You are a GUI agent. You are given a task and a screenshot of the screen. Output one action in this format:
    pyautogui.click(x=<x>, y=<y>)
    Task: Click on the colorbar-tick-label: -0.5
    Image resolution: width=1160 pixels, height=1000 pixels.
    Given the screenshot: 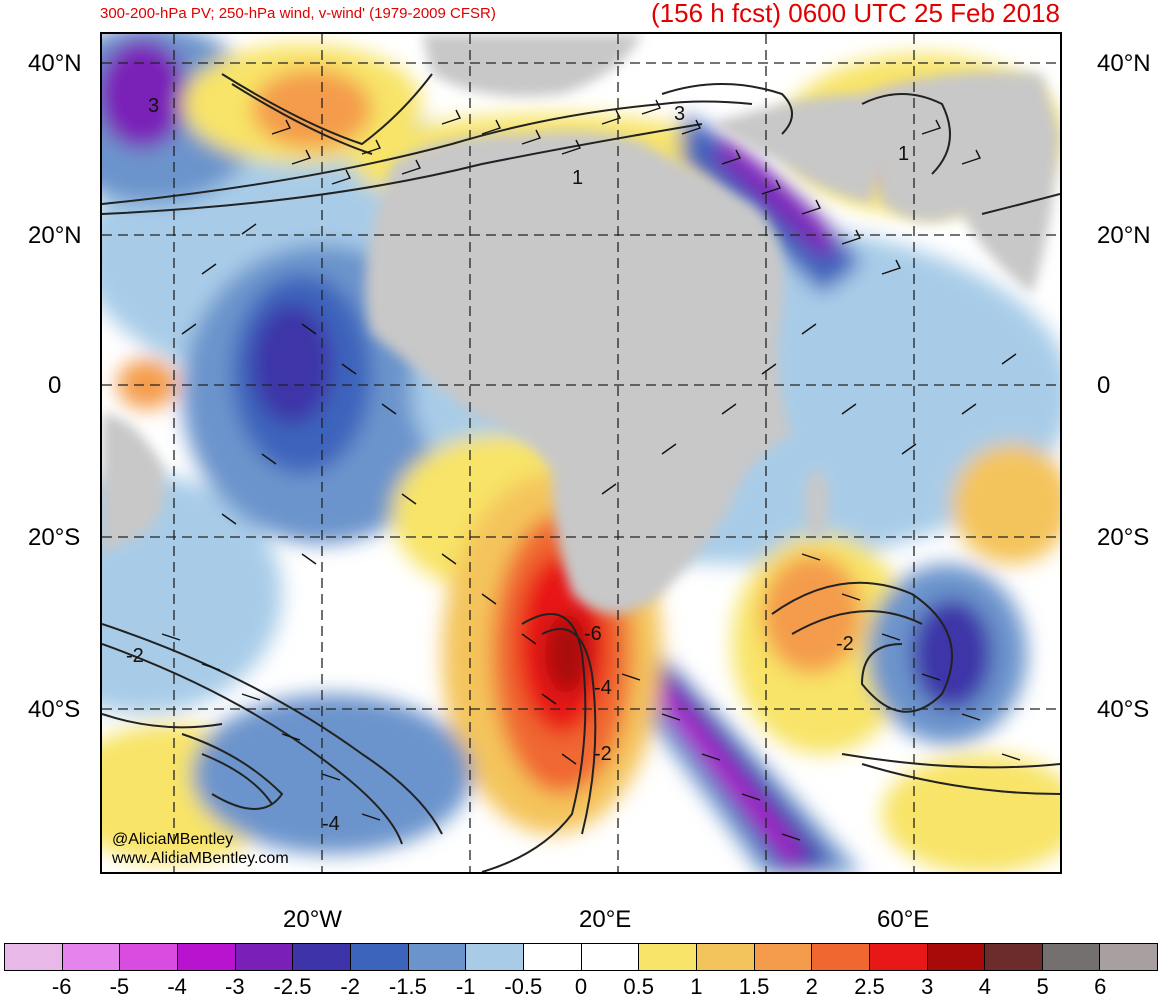 What is the action you would take?
    pyautogui.click(x=523, y=986)
    